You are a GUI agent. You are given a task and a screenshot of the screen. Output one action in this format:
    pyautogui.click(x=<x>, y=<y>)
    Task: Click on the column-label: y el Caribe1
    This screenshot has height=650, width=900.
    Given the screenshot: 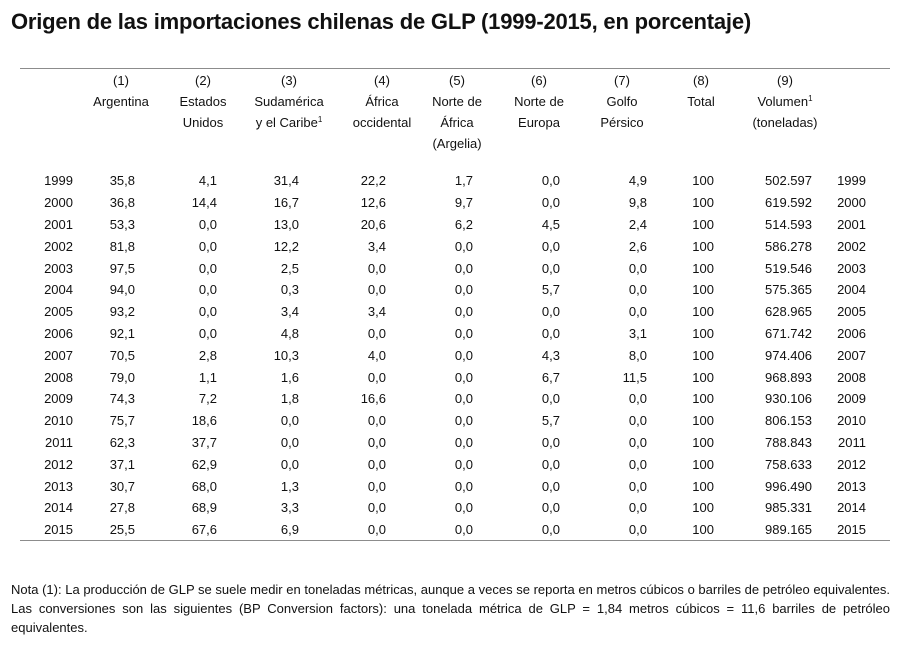 What is the action you would take?
    pyautogui.click(x=289, y=122)
    